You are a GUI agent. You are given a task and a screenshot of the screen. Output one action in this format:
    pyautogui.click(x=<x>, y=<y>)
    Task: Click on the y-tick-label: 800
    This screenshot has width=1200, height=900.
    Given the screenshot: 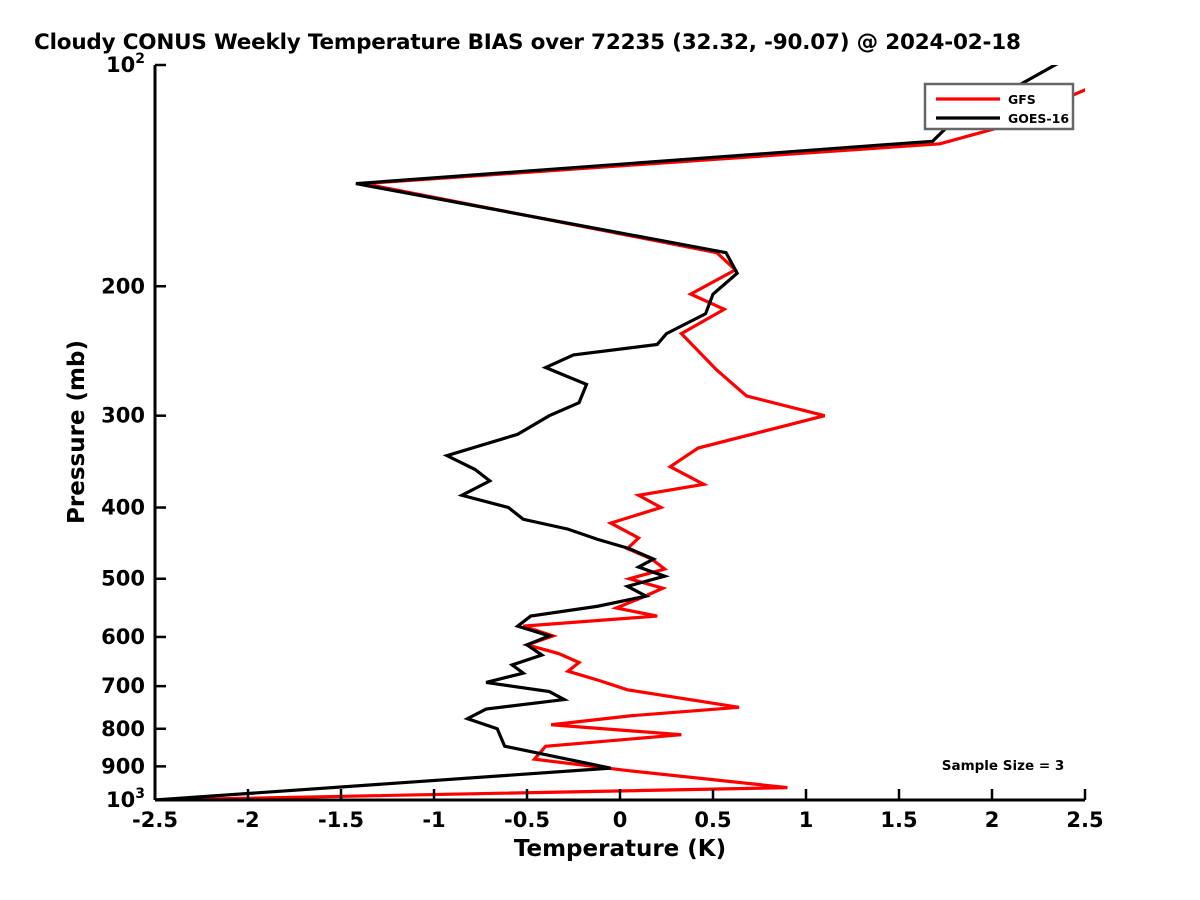 What is the action you would take?
    pyautogui.click(x=123, y=729)
    